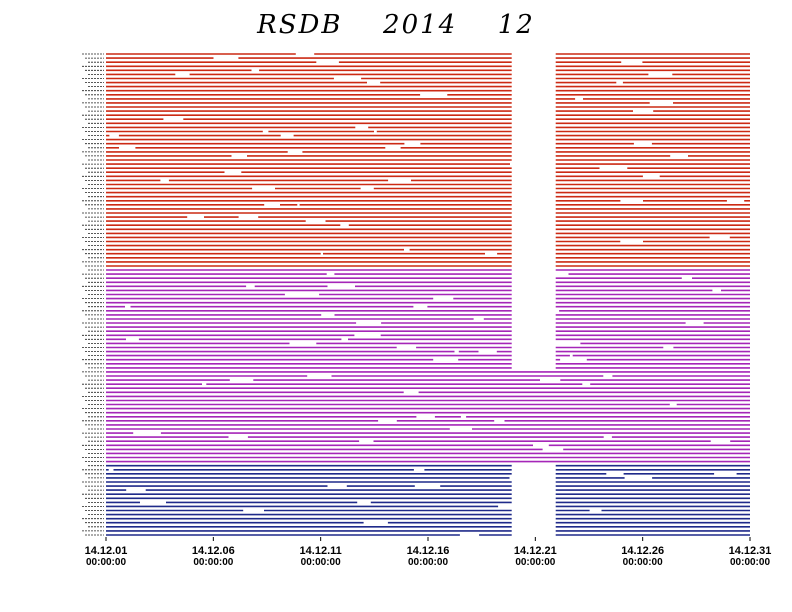 The image size is (792, 612). What do you see at coordinates (396, 25) in the screenshot?
I see `chart-title: RSDB 2014 12` at bounding box center [396, 25].